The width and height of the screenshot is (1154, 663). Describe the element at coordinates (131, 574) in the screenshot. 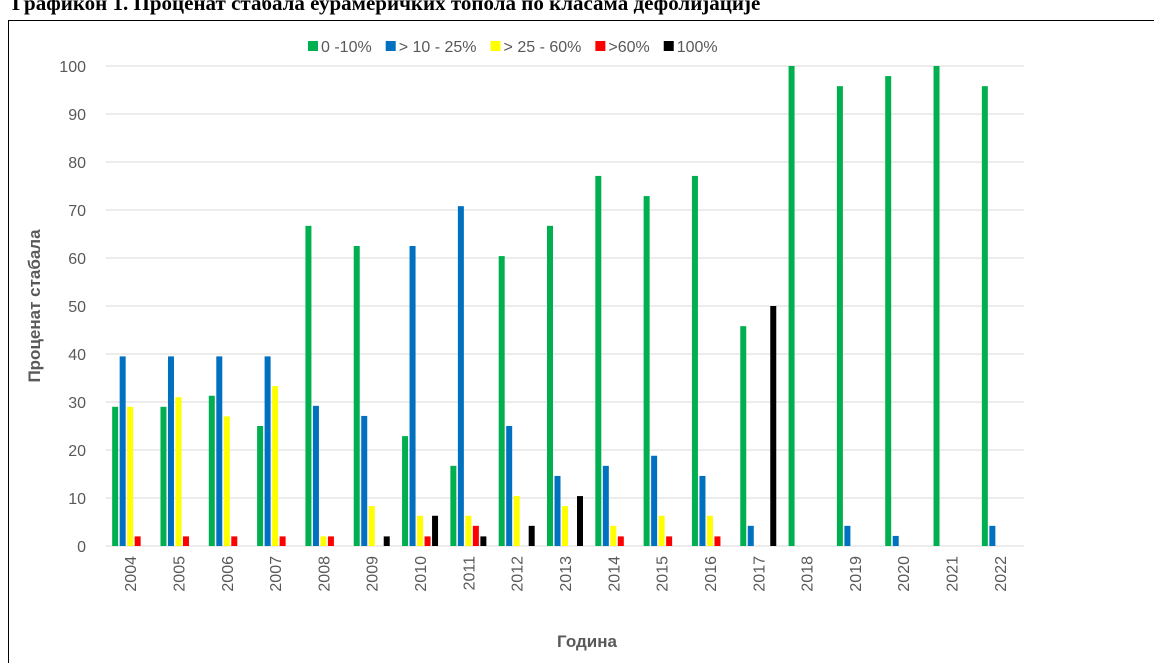

I see `x-tick-label: 2004` at that location.